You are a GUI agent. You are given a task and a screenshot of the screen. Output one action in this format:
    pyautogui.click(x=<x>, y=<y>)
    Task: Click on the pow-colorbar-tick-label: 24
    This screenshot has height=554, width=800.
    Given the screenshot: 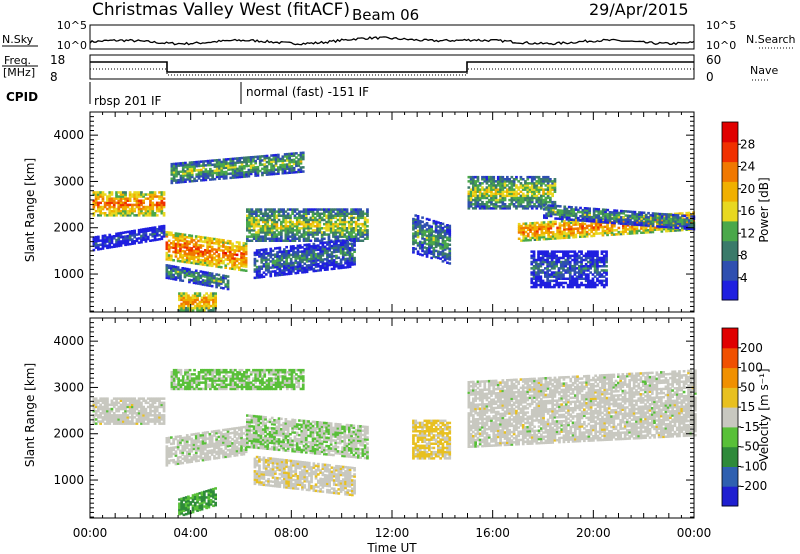 What is the action you would take?
    pyautogui.click(x=747, y=167)
    